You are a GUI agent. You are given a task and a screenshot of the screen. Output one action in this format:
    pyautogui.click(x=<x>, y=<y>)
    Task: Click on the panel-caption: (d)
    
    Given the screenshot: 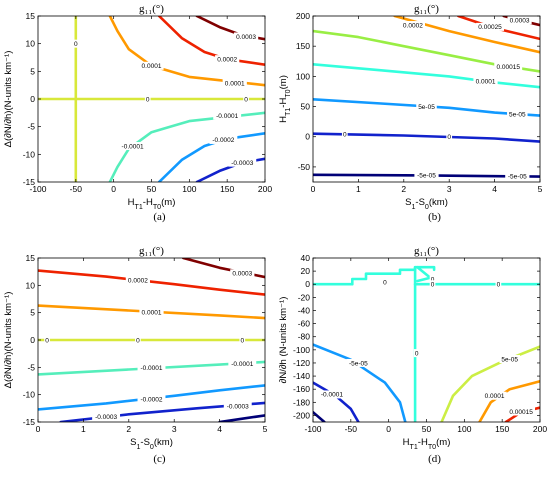 What is the action you would take?
    pyautogui.click(x=434, y=459)
    